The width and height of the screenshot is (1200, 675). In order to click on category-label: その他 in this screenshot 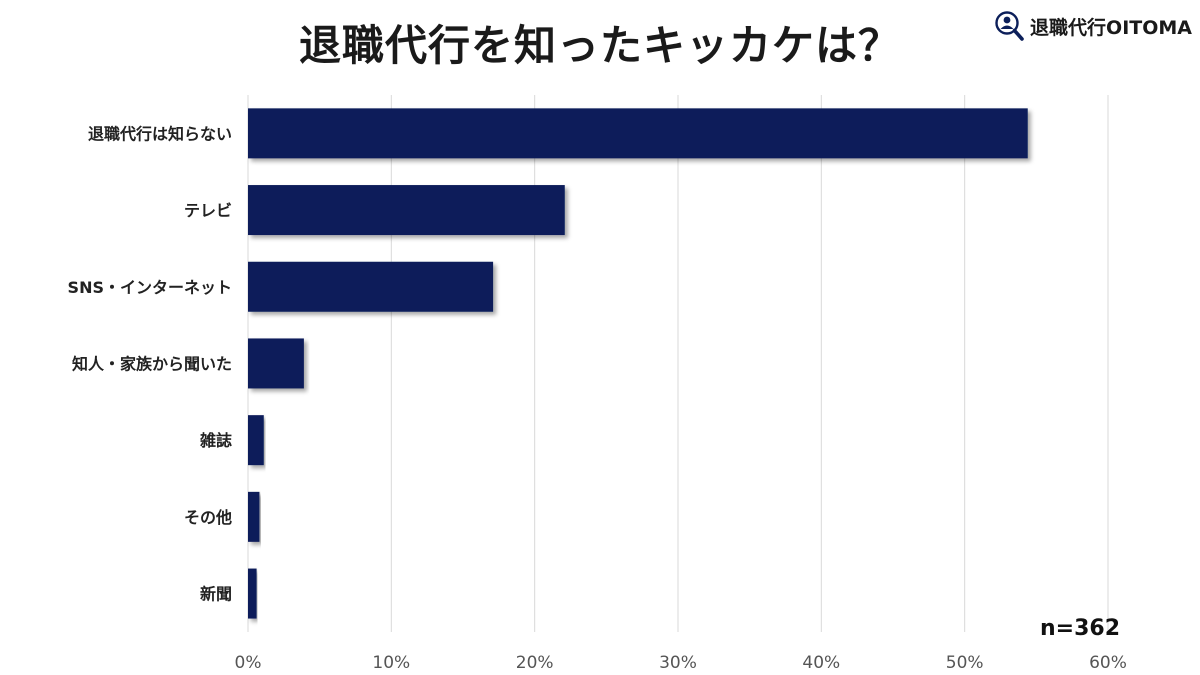, I will do `click(208, 517)`.